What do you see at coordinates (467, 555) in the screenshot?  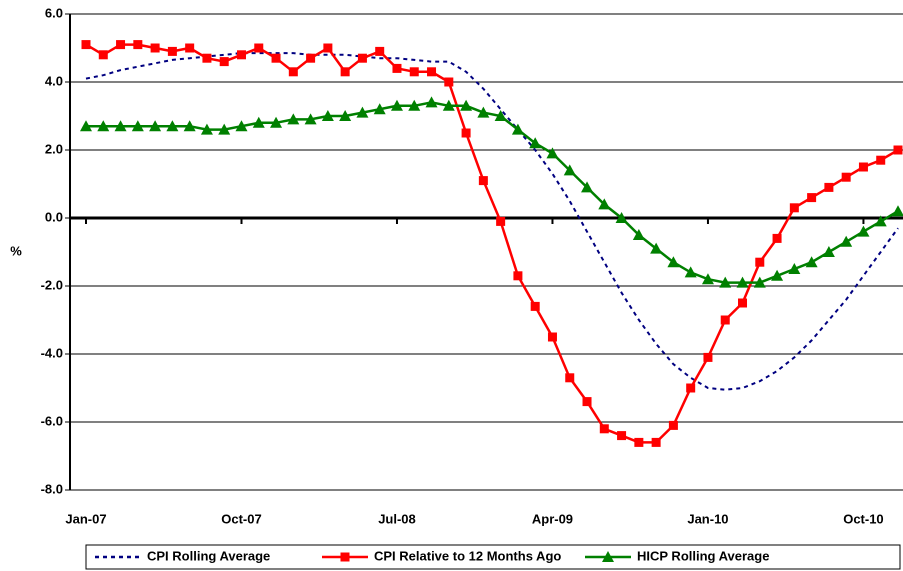 I see `legend-label: CPI Relative to 12 Months Ago` at bounding box center [467, 555].